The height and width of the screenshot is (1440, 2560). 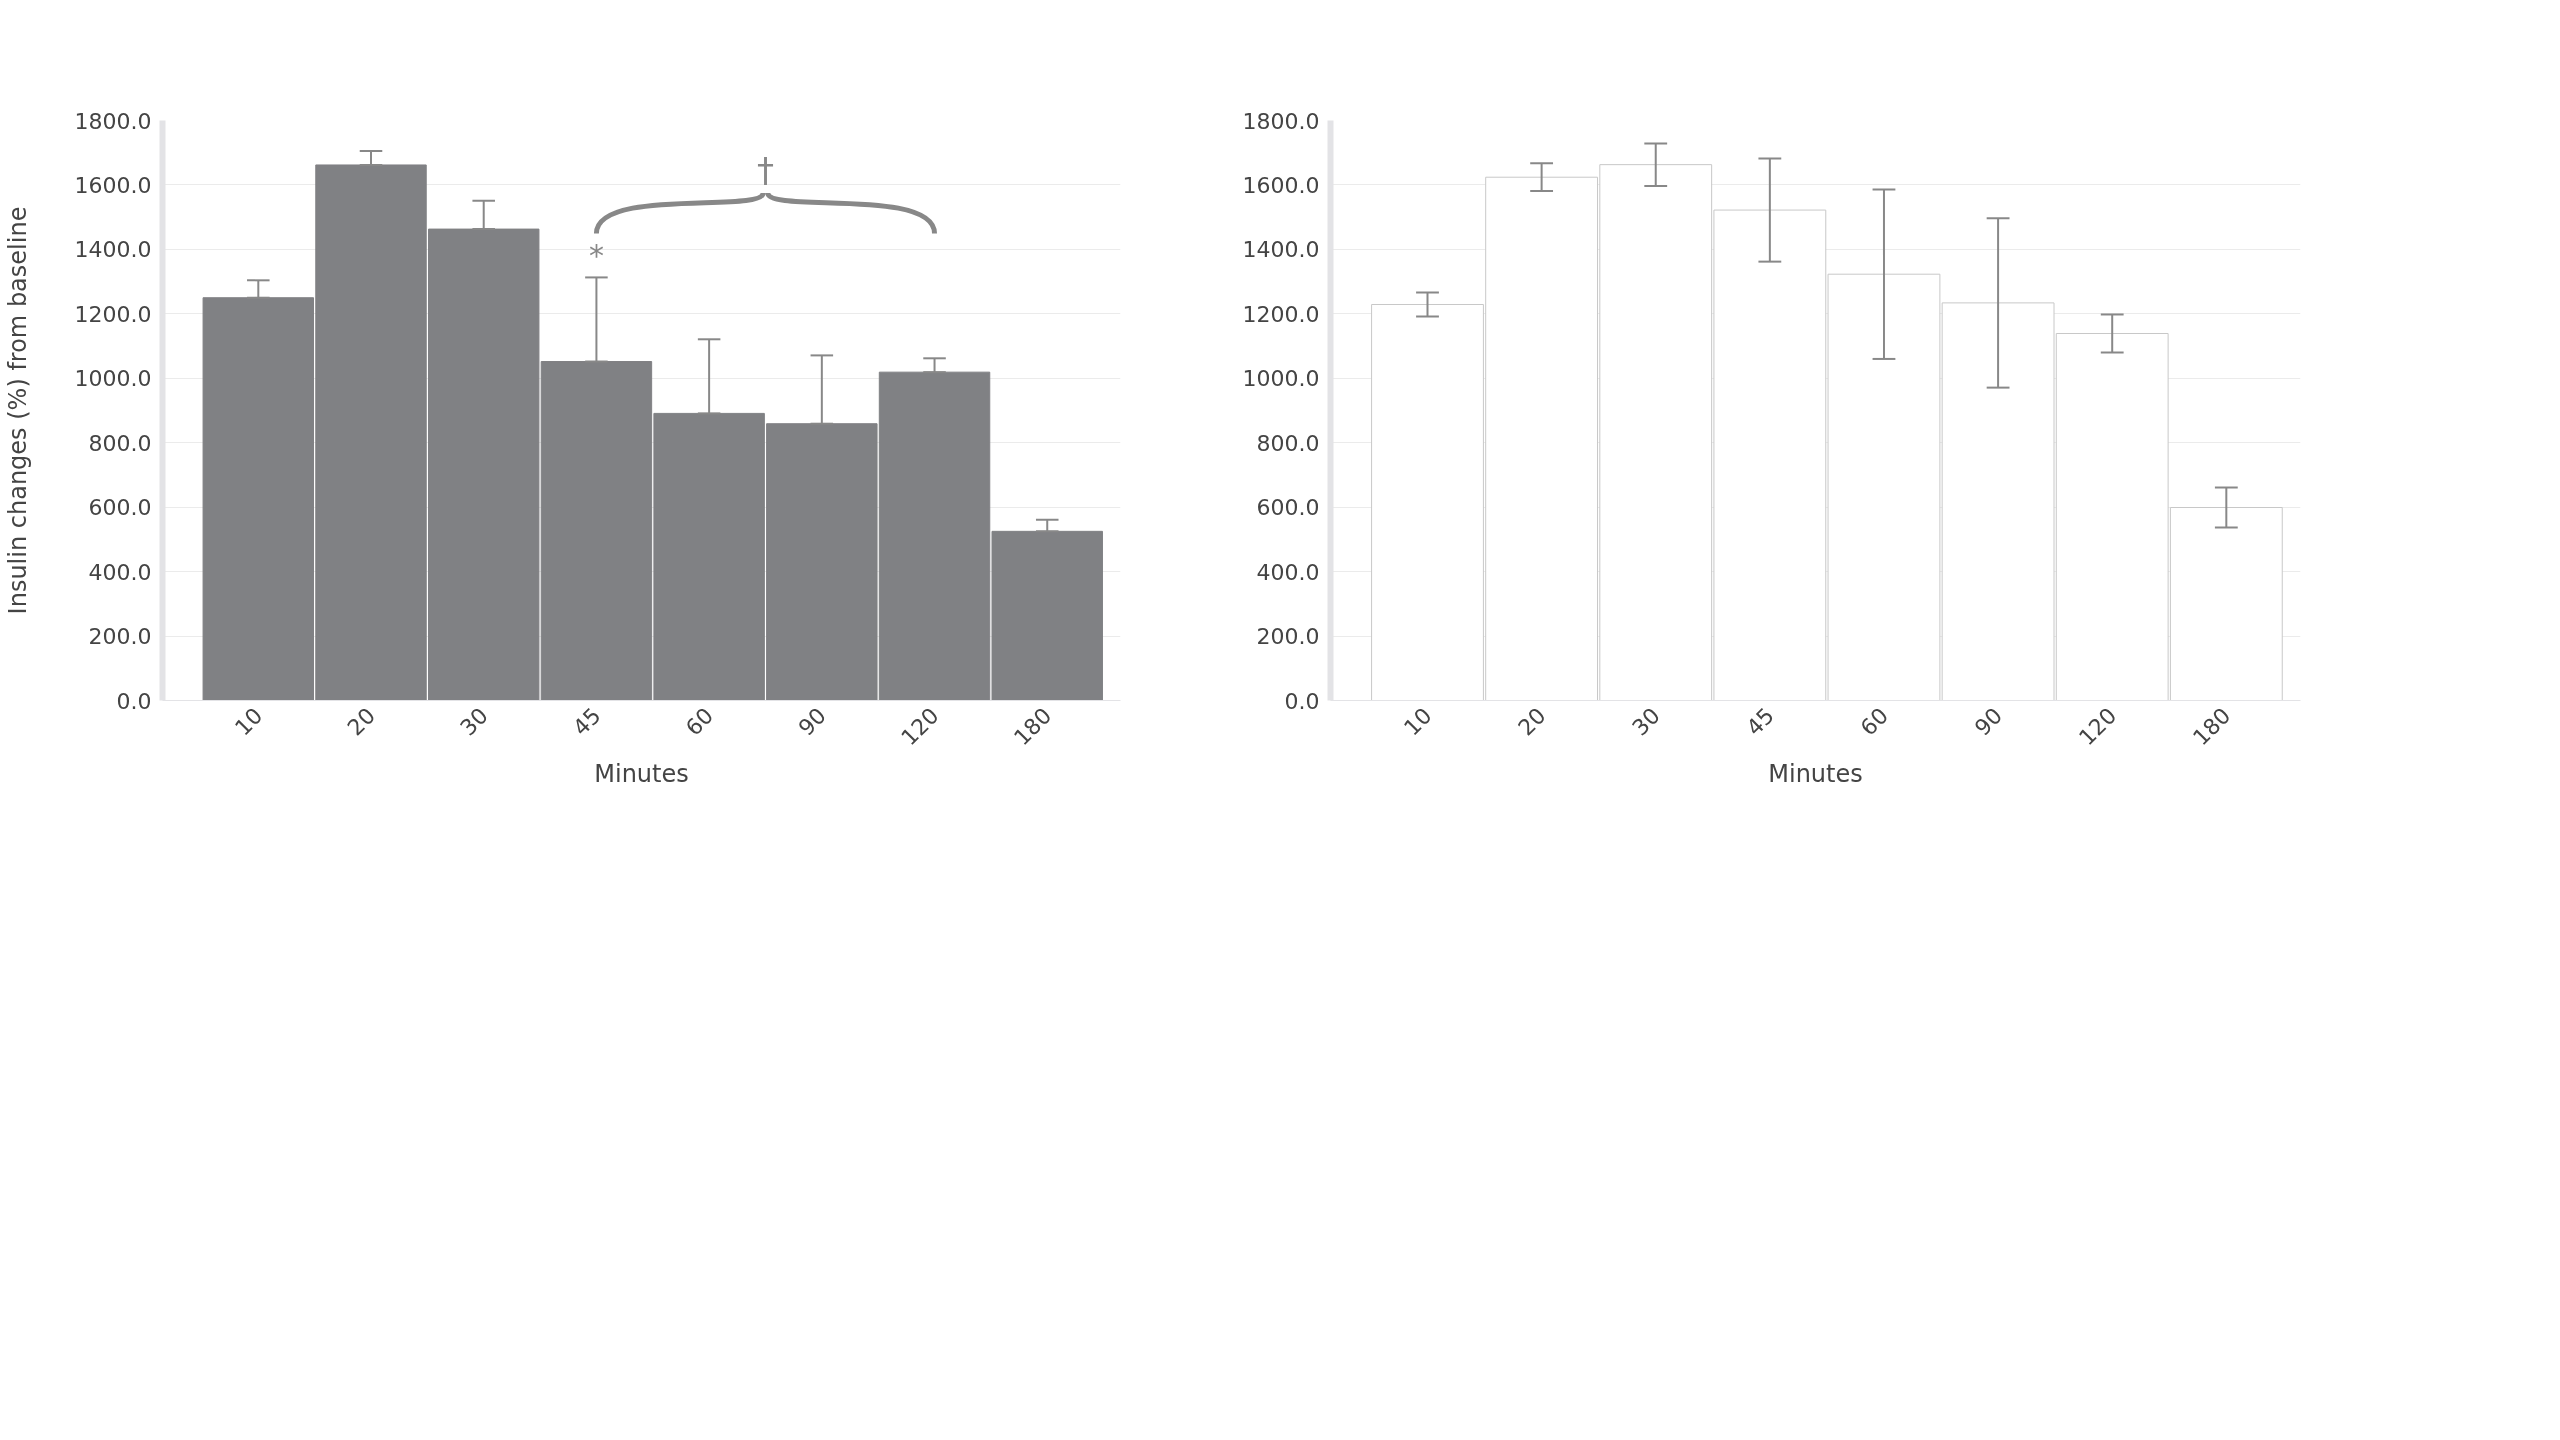 I want to click on y-axis-title: Insulin changes (%) from baseline, so click(x=17, y=410).